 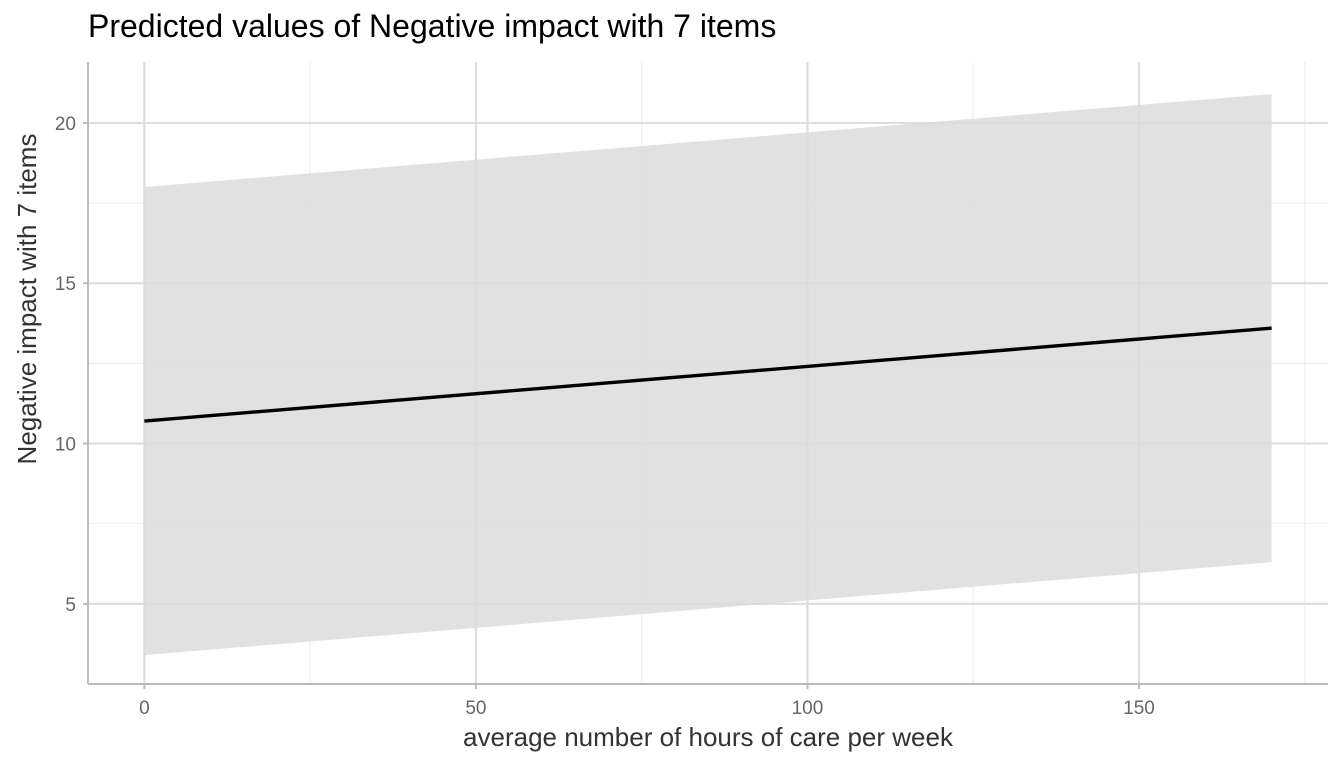 What do you see at coordinates (70, 605) in the screenshot?
I see `y-tick-label: 5` at bounding box center [70, 605].